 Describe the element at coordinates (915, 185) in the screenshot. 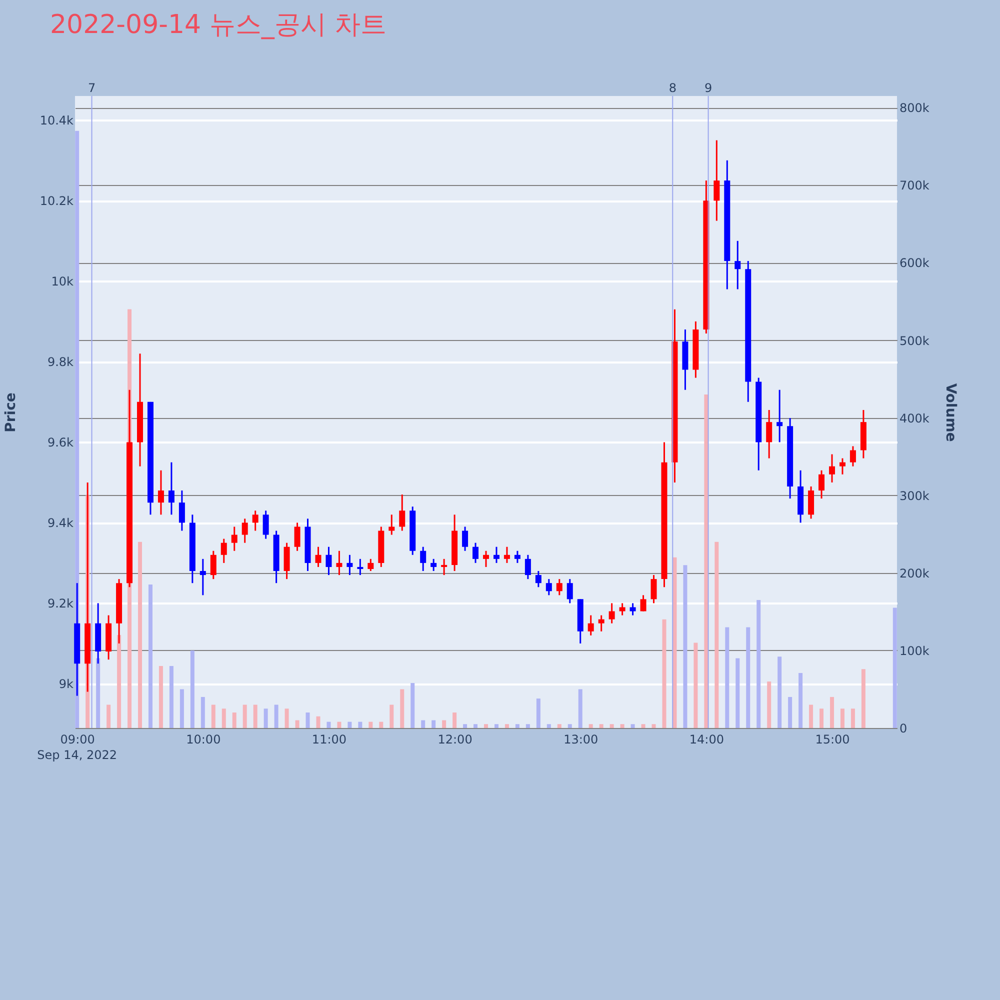

I see `y2-tick-label: 700k` at that location.